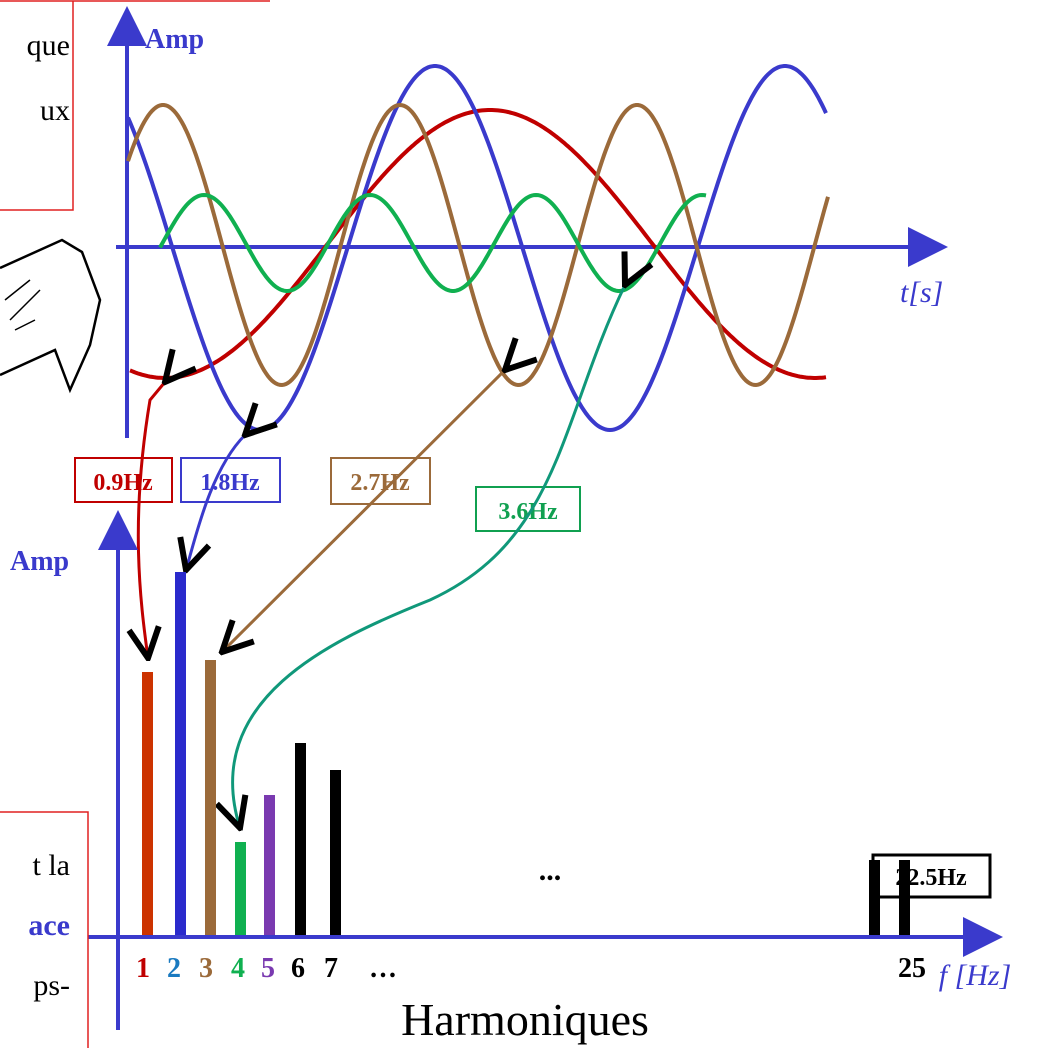 The height and width of the screenshot is (1048, 1060). Describe the element at coordinates (51, 316) in the screenshot. I see `bubble` at that location.